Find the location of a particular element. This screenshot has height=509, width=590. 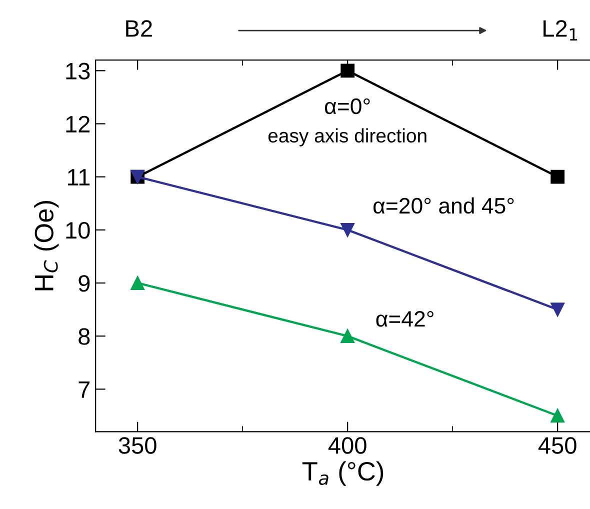

x-tick-label: 350 is located at coordinates (137, 445).